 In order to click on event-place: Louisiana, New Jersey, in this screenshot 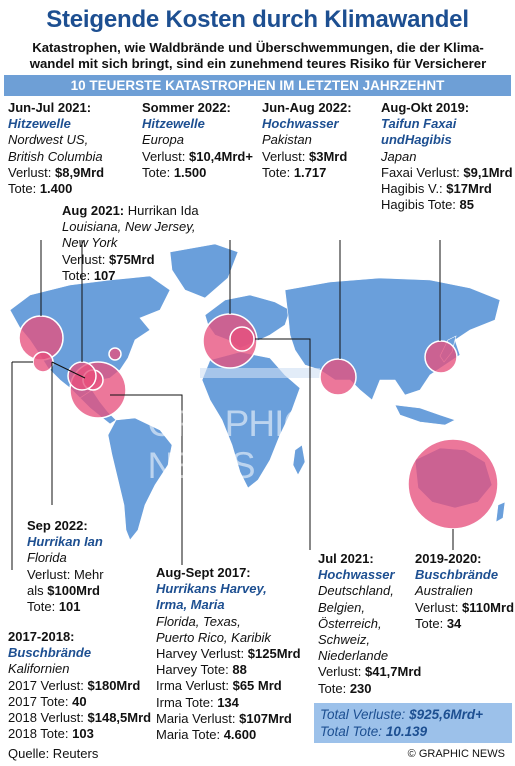, I will do `click(129, 227)`.